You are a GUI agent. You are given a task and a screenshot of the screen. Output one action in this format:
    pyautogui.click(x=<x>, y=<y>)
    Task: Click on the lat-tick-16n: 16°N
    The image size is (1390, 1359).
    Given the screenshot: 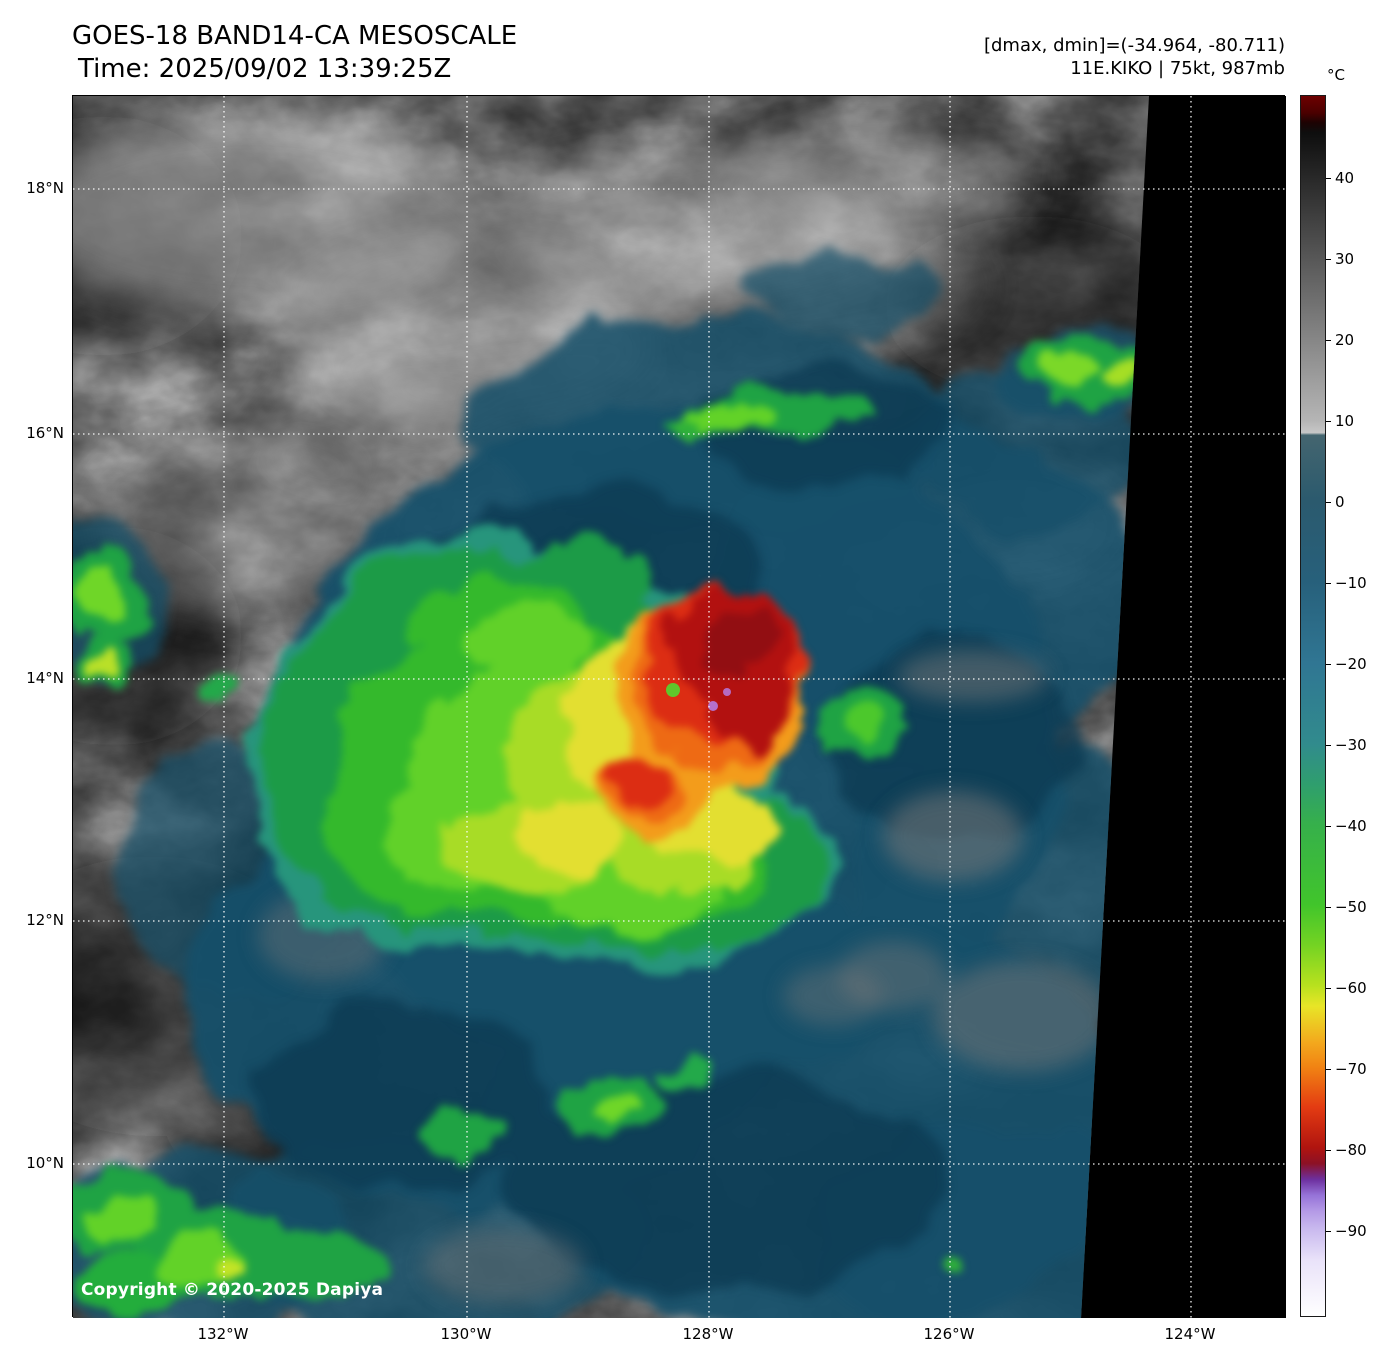 What is the action you would take?
    pyautogui.click(x=45, y=433)
    